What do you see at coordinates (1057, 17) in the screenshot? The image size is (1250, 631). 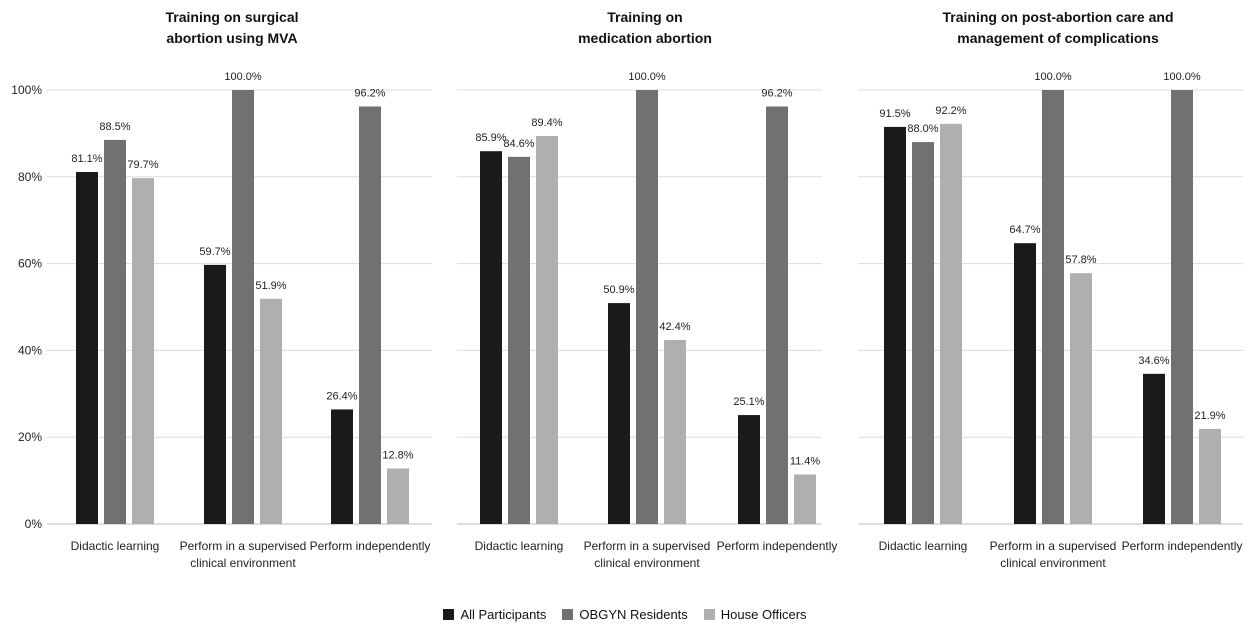 I see `panel-title: Training on post-abortion care and` at bounding box center [1057, 17].